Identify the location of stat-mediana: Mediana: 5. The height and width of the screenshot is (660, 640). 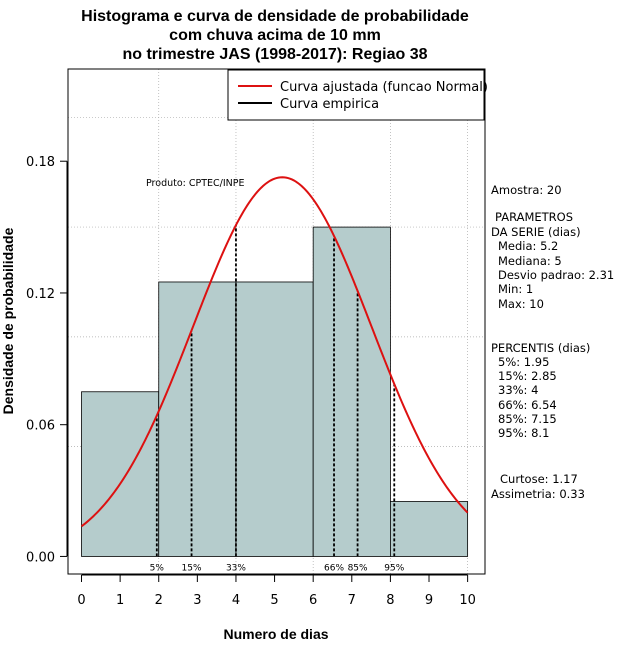
(530, 261).